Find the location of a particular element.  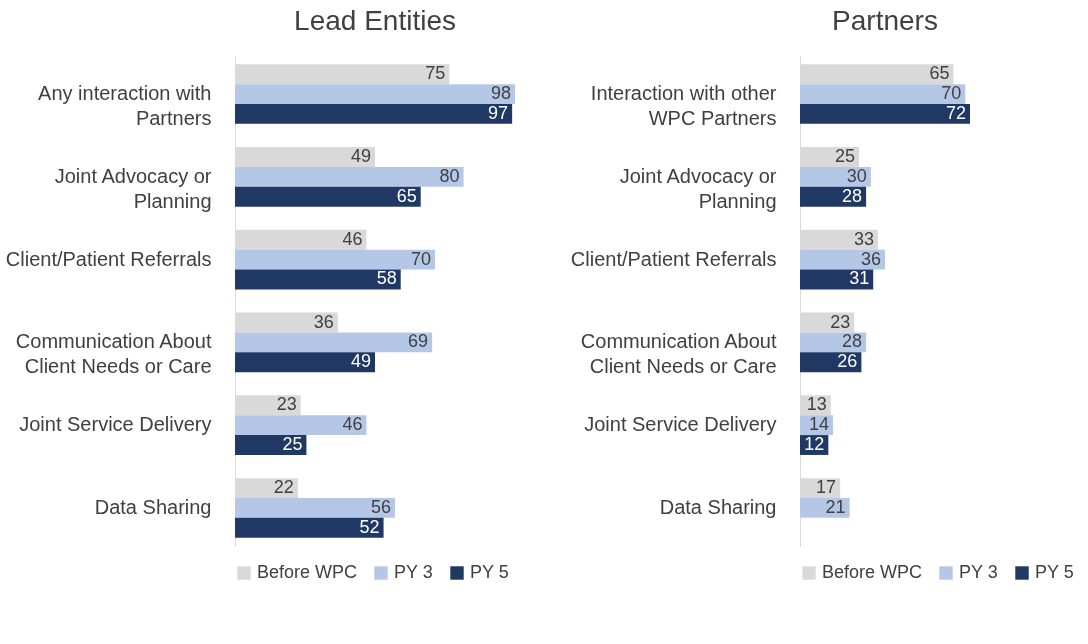

y-tick-label: Any interaction with Partners is located at coordinates (125, 106).